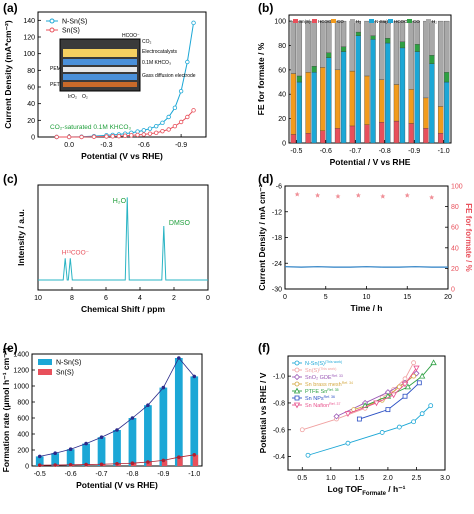  Describe the element at coordinates (27, 467) in the screenshot. I see `panel-e-ytick-label: 0` at that location.